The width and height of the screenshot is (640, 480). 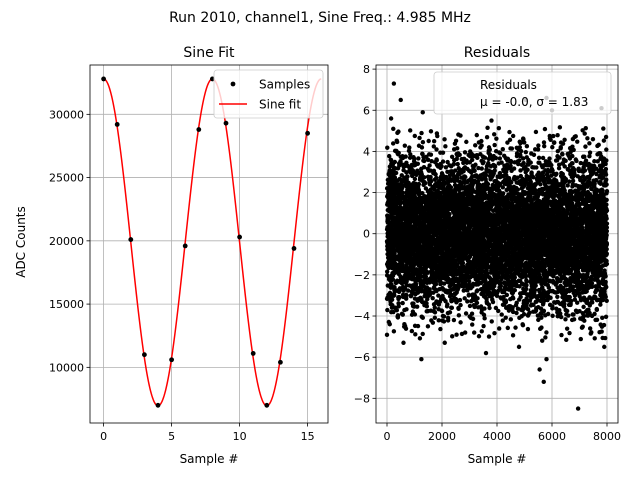 I want to click on sine-fit-xlabel: Sample #, so click(x=209, y=459).